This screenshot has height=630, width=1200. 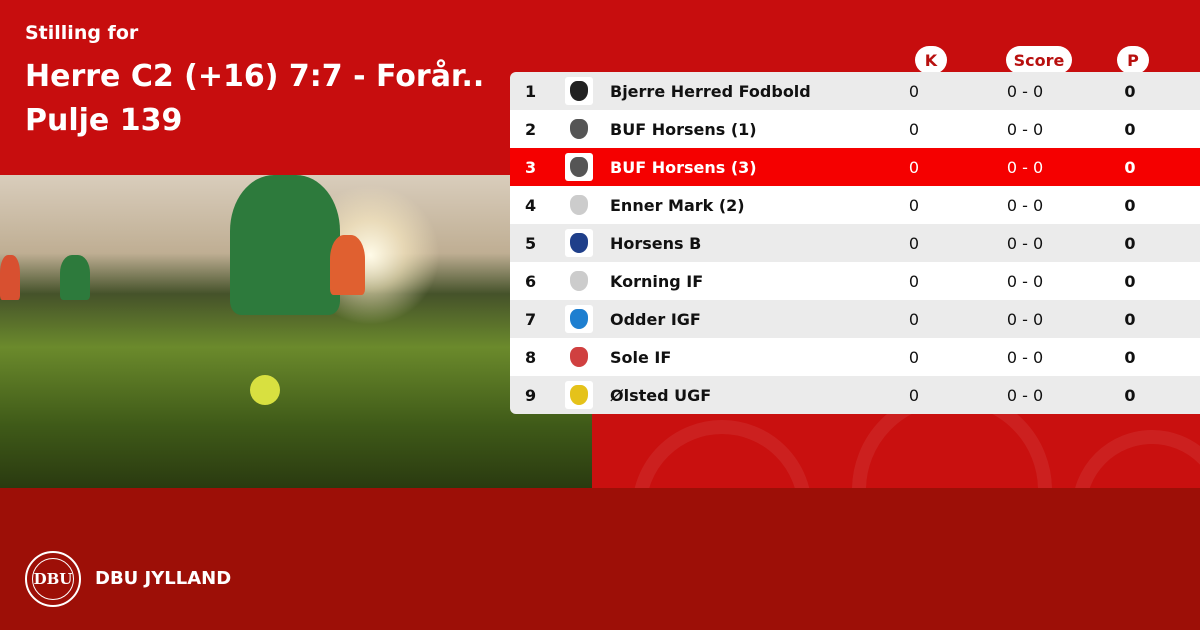 What do you see at coordinates (531, 205) in the screenshot?
I see `position: 4` at bounding box center [531, 205].